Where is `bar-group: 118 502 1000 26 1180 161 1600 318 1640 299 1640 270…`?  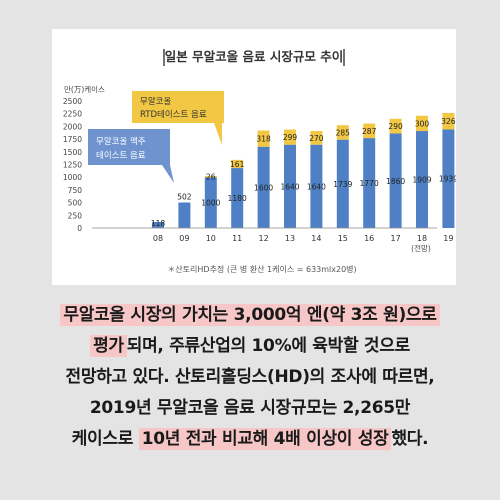
bar-group: 118 502 1000 26 1180 161 1600 318 1640 299 1640 270… is located at coordinates (303, 170).